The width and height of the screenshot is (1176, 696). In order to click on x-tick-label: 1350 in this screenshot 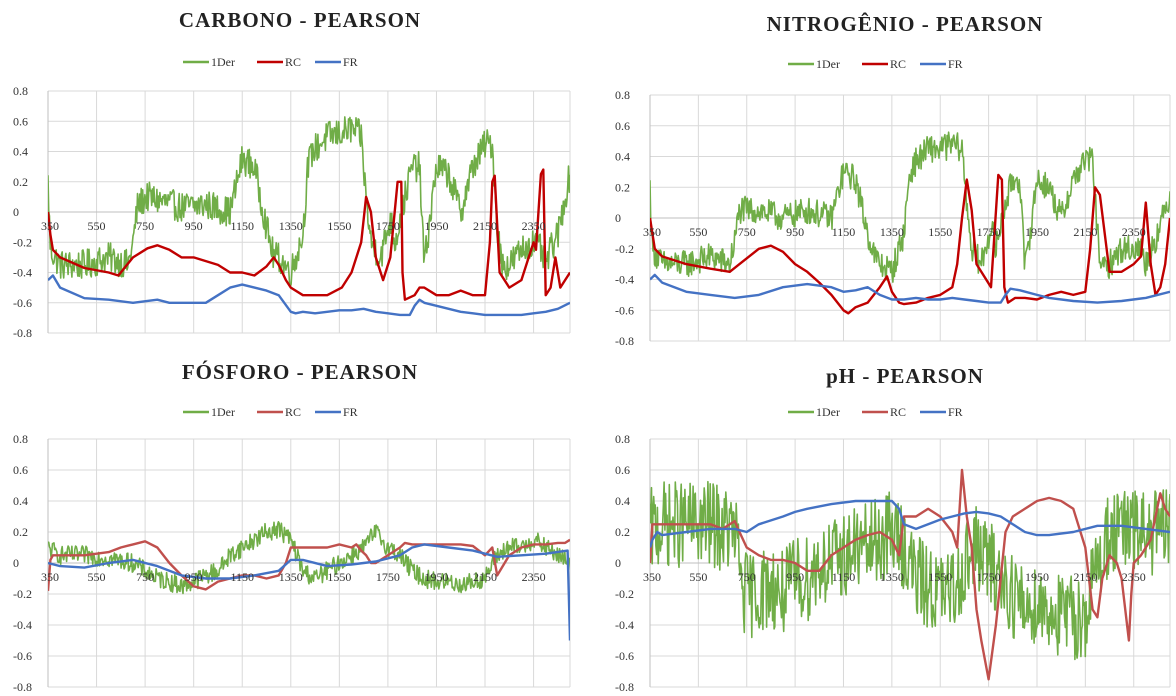, I will do `click(892, 232)`.